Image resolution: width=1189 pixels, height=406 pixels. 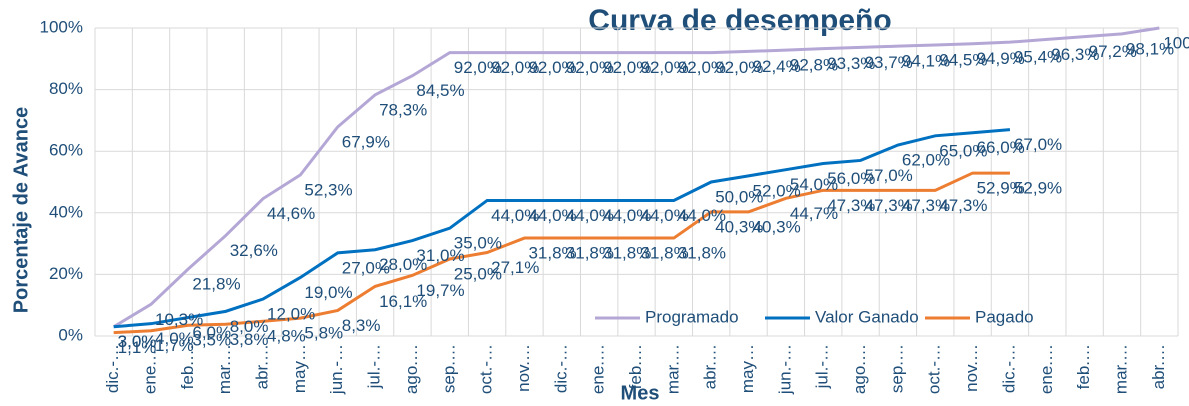 I want to click on x-axis-label: Mes, so click(x=640, y=393).